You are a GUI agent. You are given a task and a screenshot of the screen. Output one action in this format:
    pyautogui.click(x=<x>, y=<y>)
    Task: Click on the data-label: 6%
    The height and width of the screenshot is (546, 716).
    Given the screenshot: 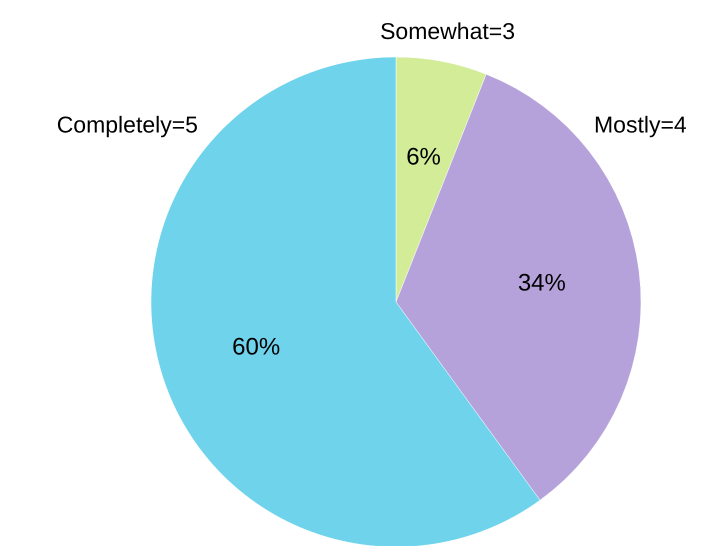 What is the action you would take?
    pyautogui.click(x=423, y=157)
    